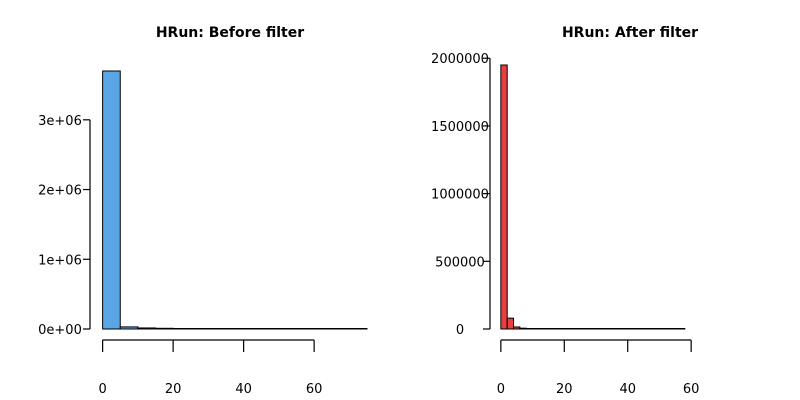  I want to click on chart-title: HRun: After filter, so click(630, 33).